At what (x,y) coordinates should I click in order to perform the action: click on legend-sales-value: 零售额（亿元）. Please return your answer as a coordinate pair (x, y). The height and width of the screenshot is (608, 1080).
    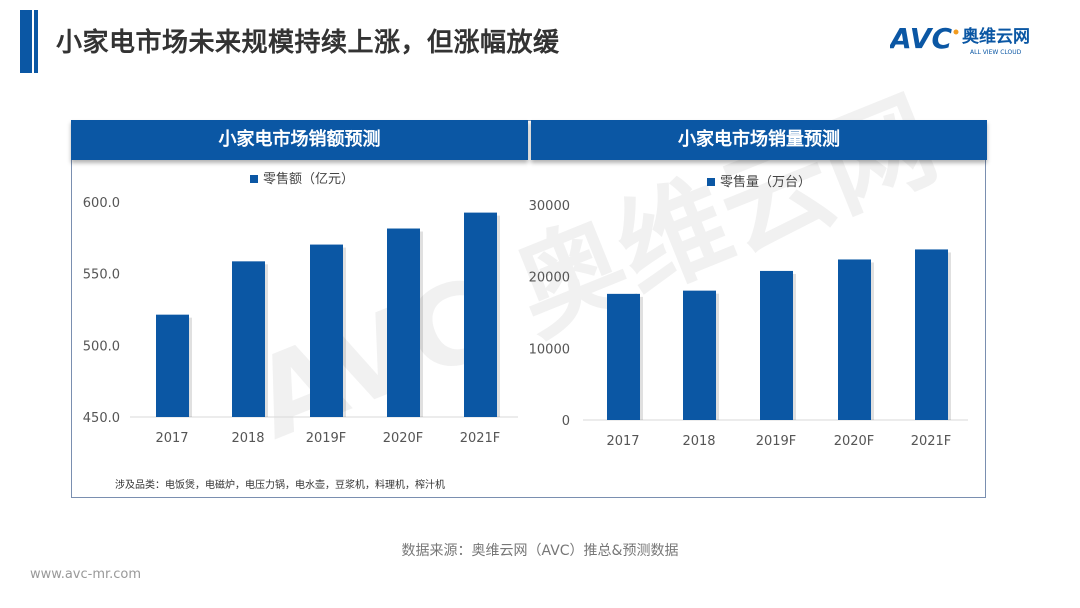
    Looking at the image, I should click on (302, 177).